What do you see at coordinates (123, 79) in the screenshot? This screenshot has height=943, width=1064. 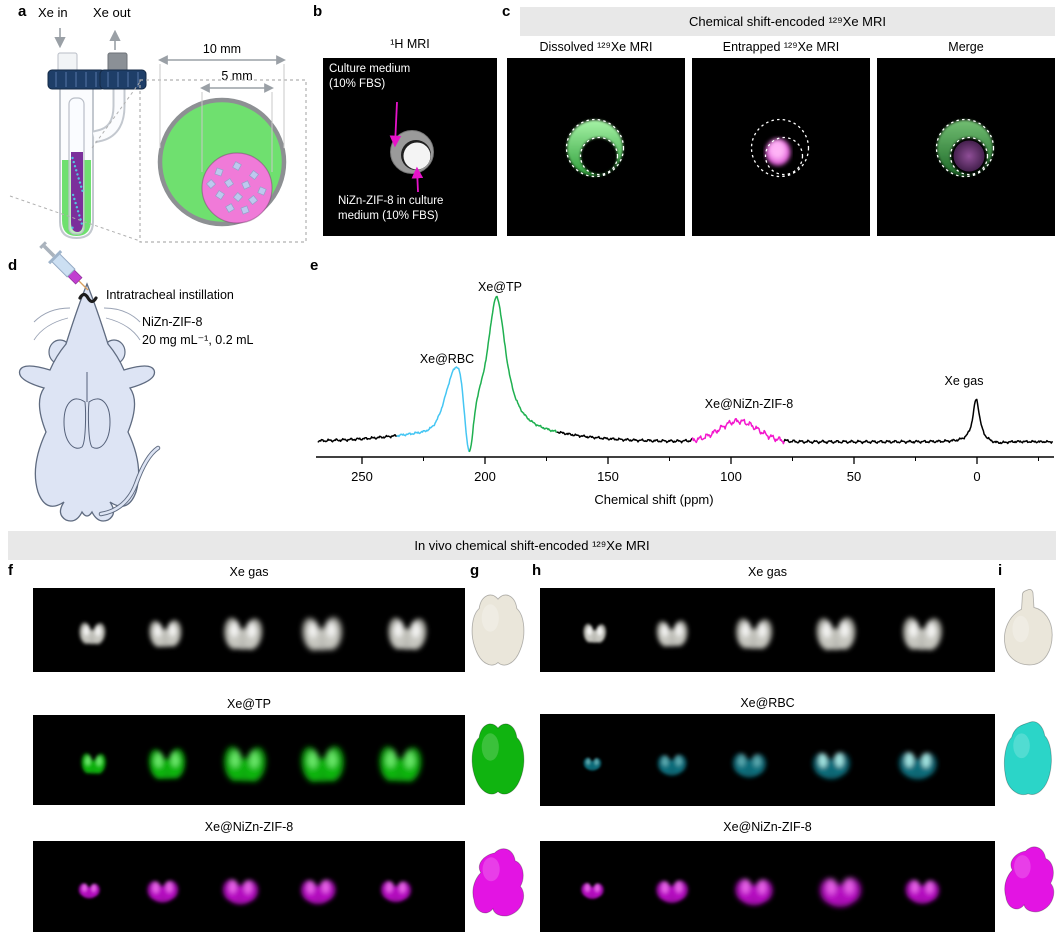 I see `tube-cap-right` at bounding box center [123, 79].